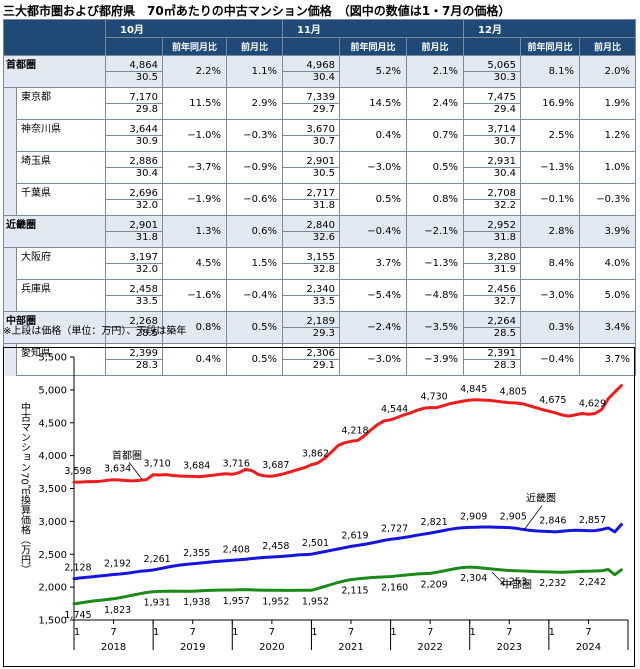 Image resolution: width=640 pixels, height=669 pixels. I want to click on age-cell: 33.5, so click(311, 303).